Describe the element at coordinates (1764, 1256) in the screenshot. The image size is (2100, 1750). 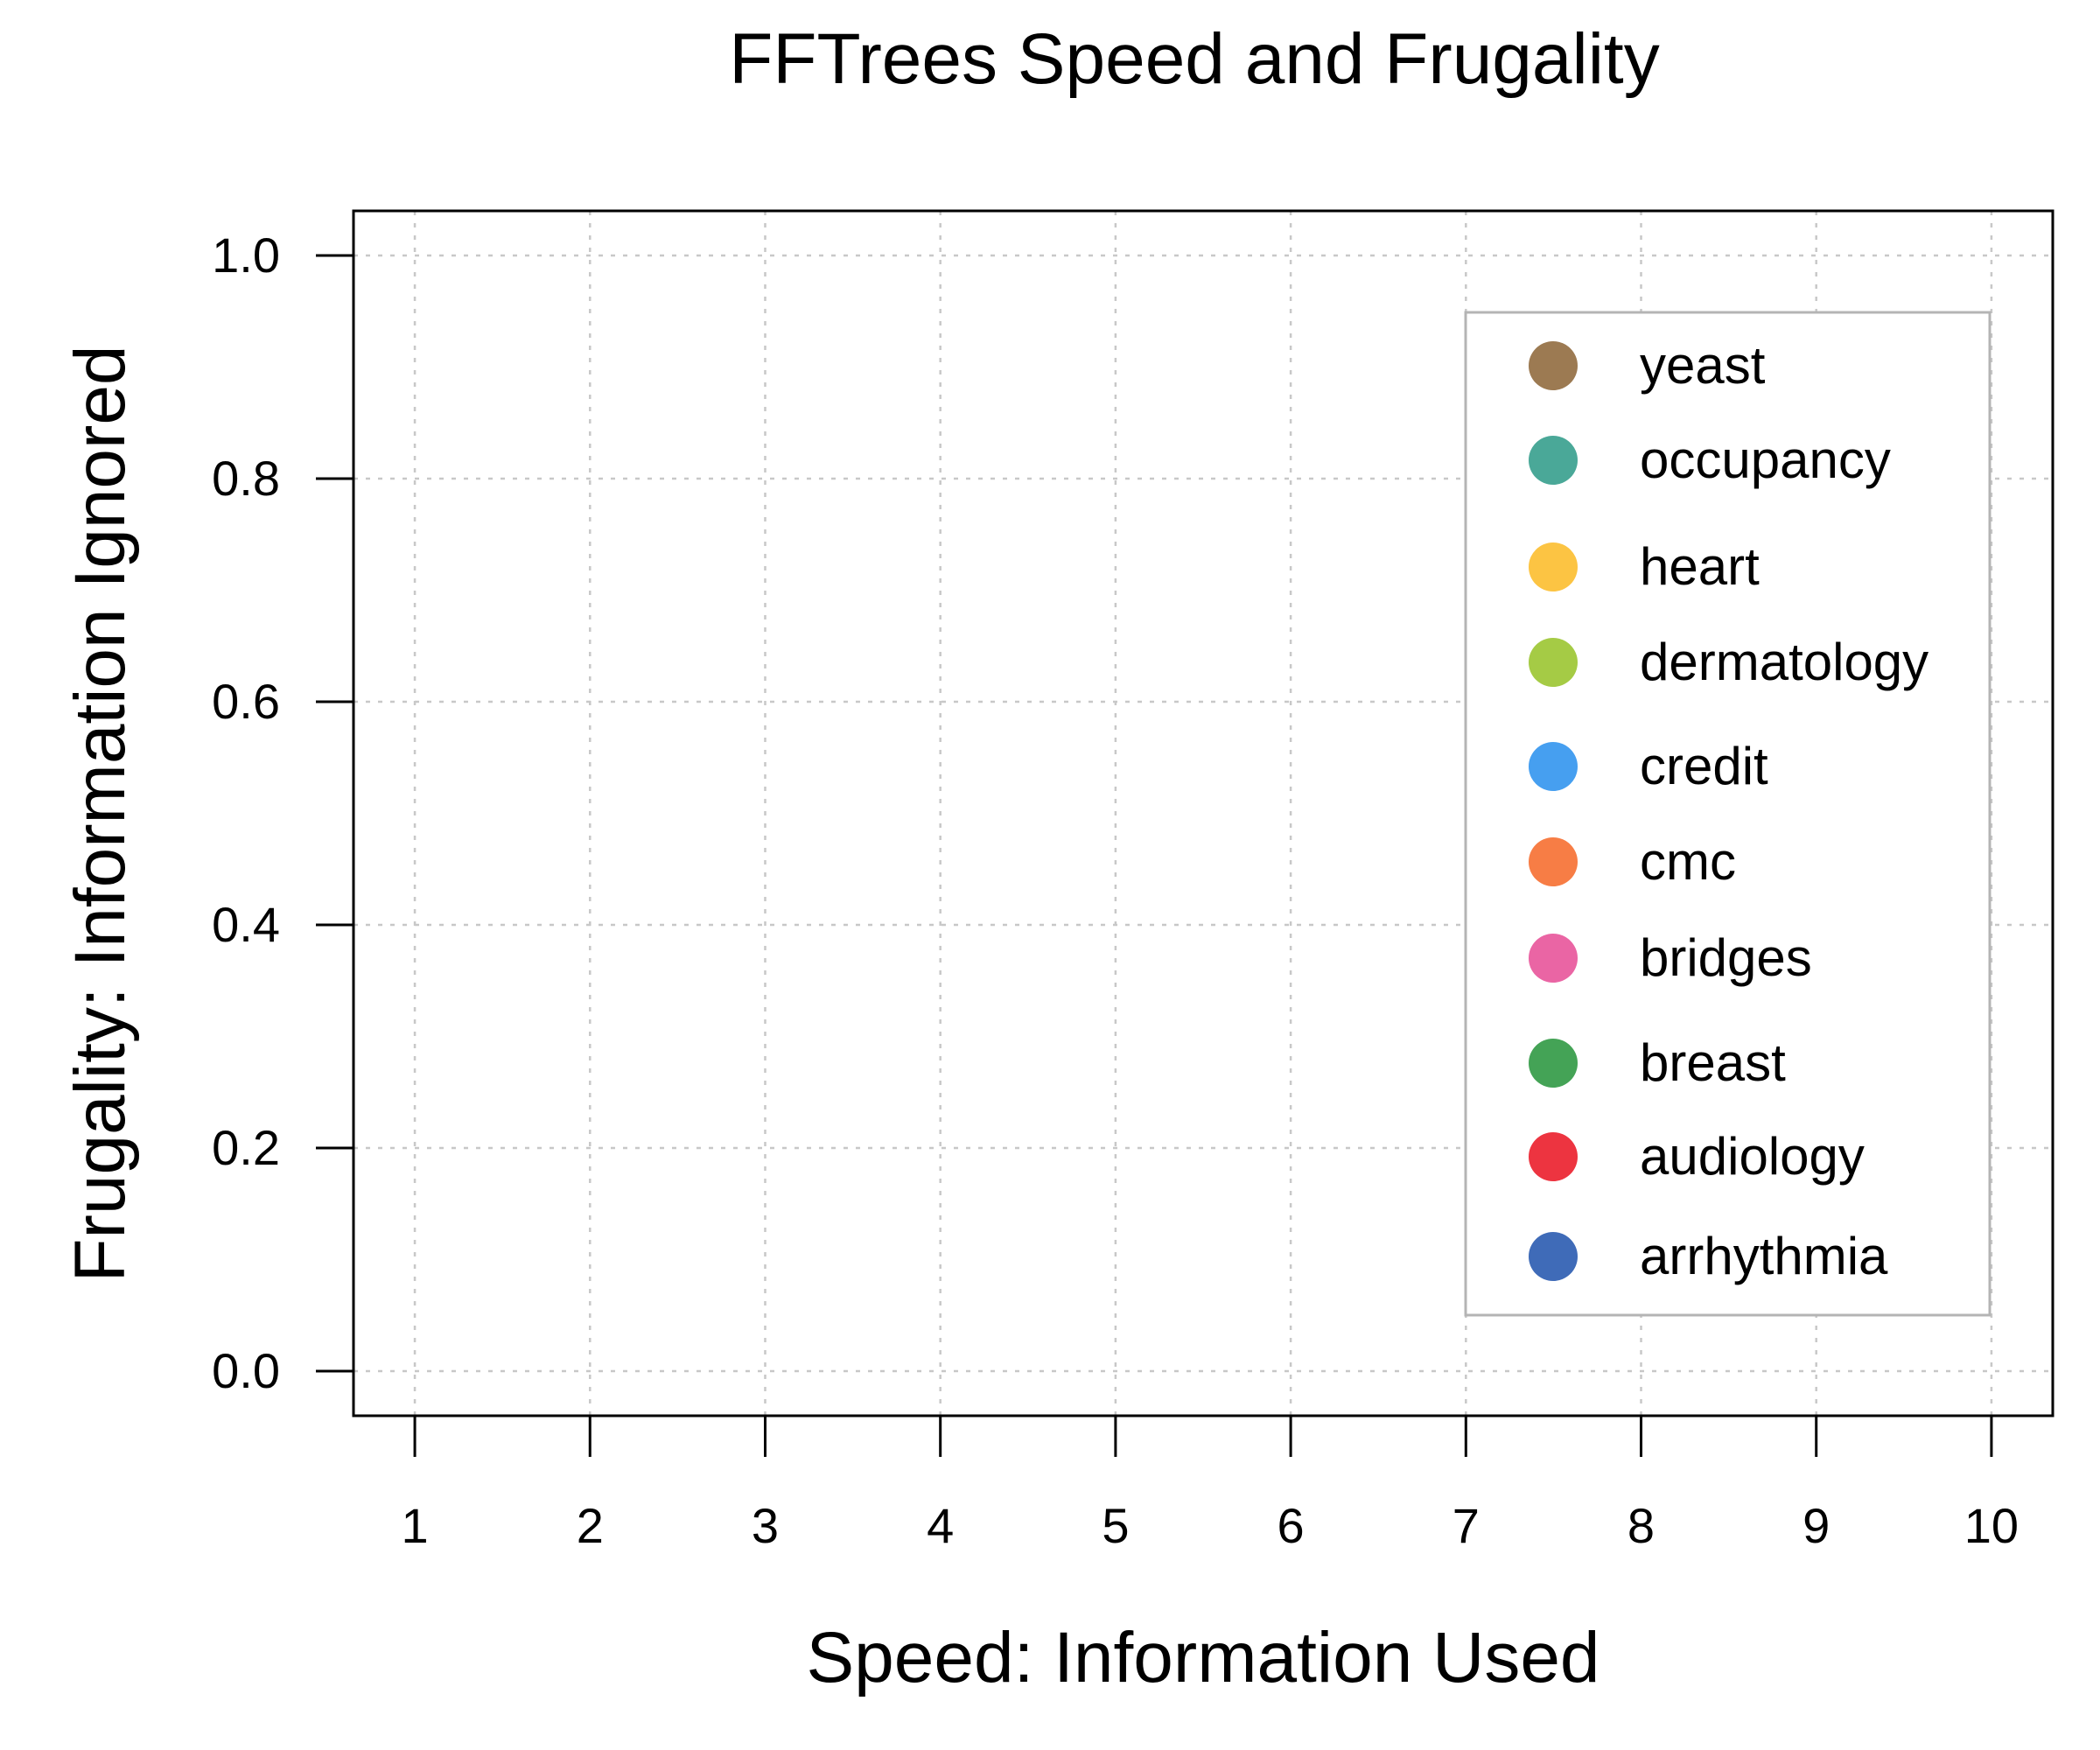
I see `legend-label: arrhythmia` at that location.